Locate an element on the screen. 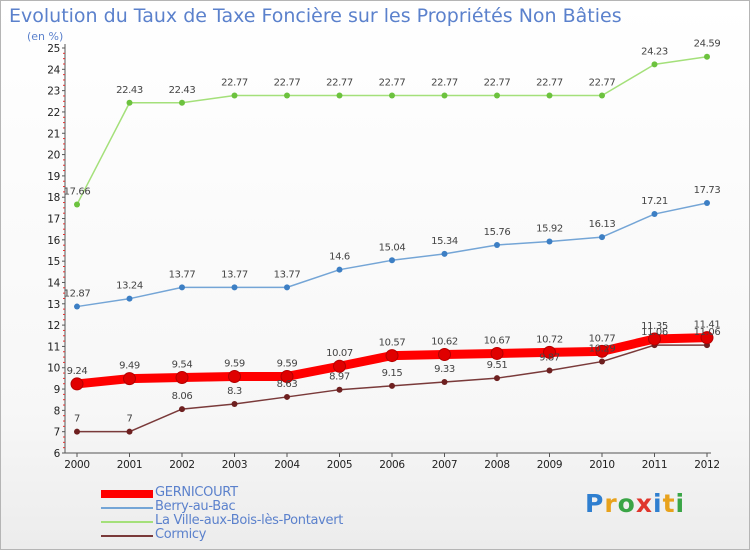  y-tick-label: 20 is located at coordinates (53, 156).